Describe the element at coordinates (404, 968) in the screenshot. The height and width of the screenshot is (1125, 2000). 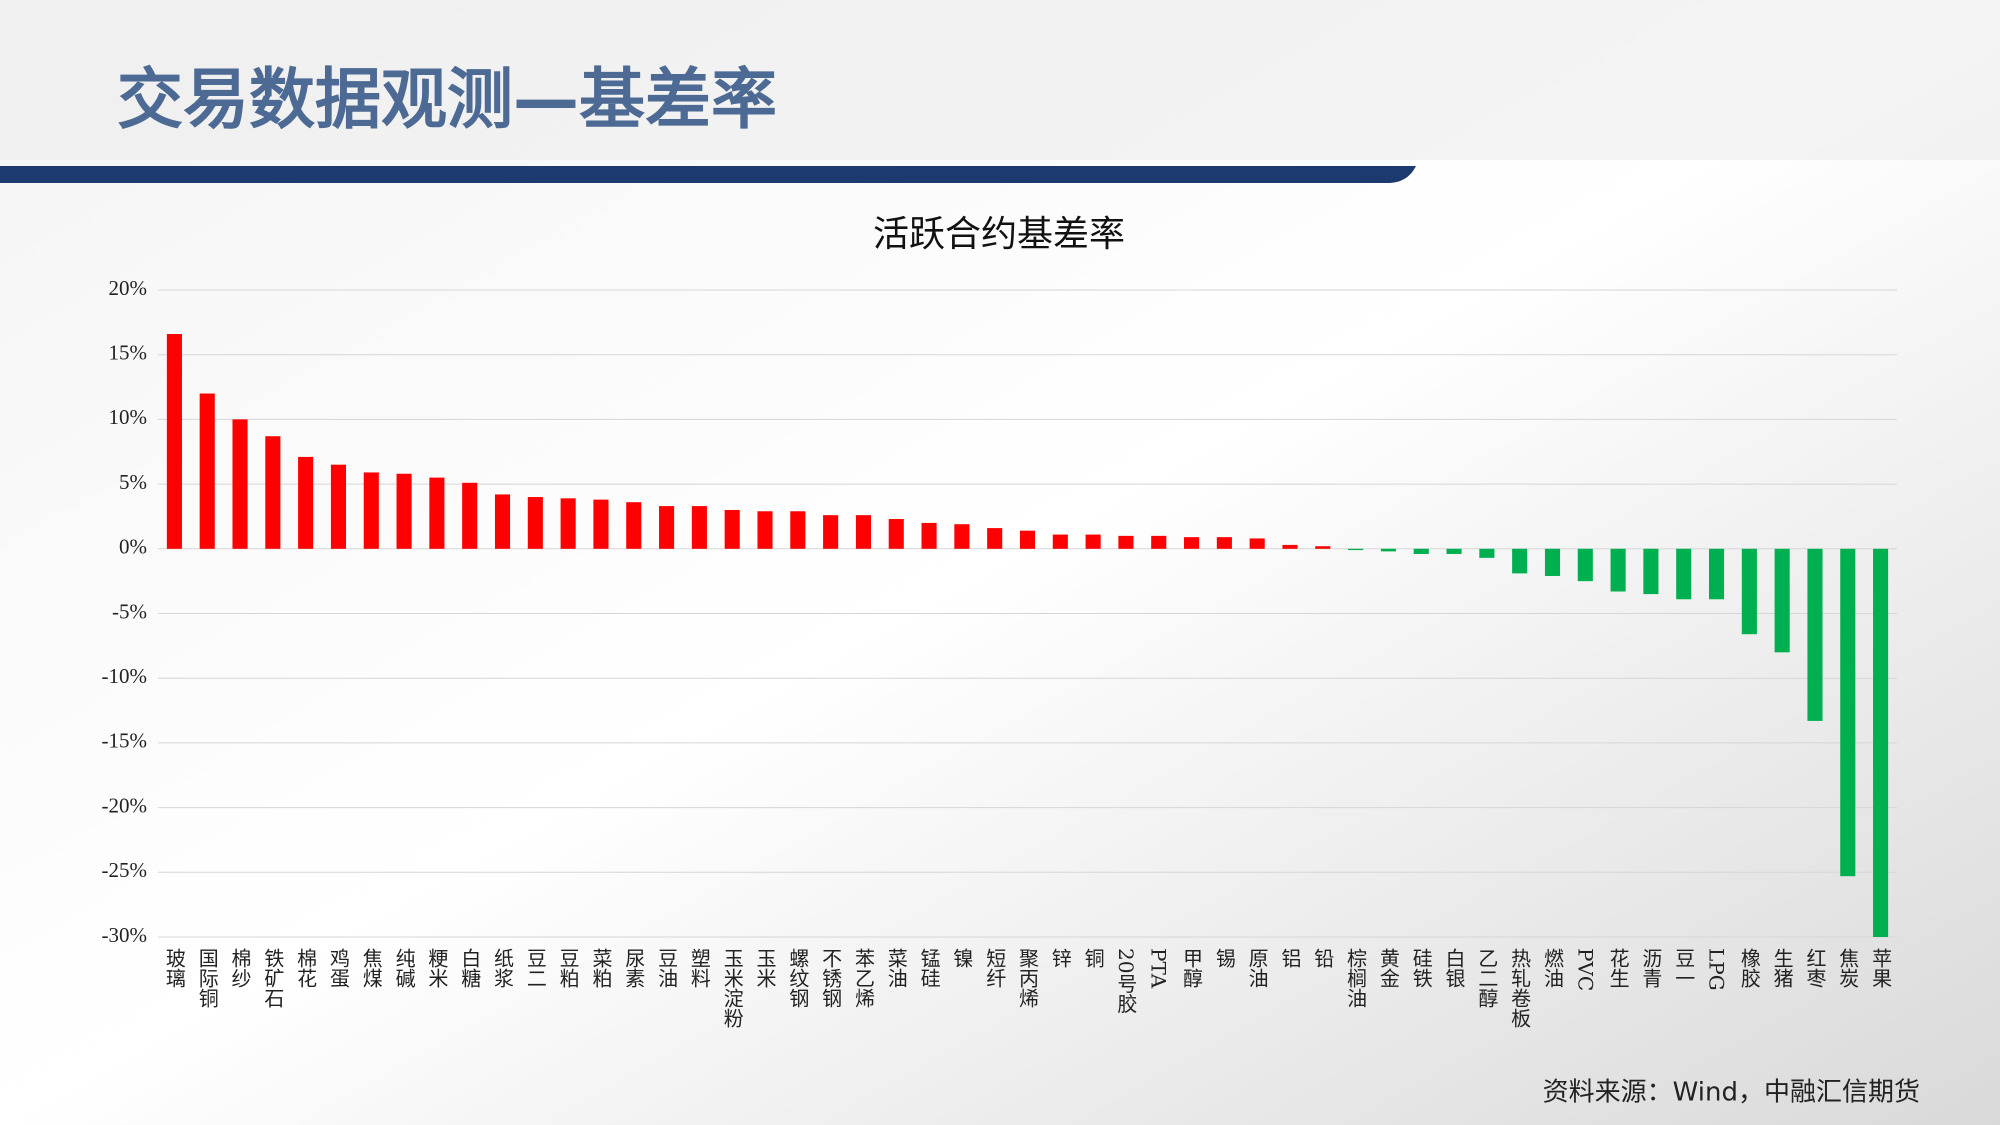
I see `x-tick-label: 纯碱` at that location.